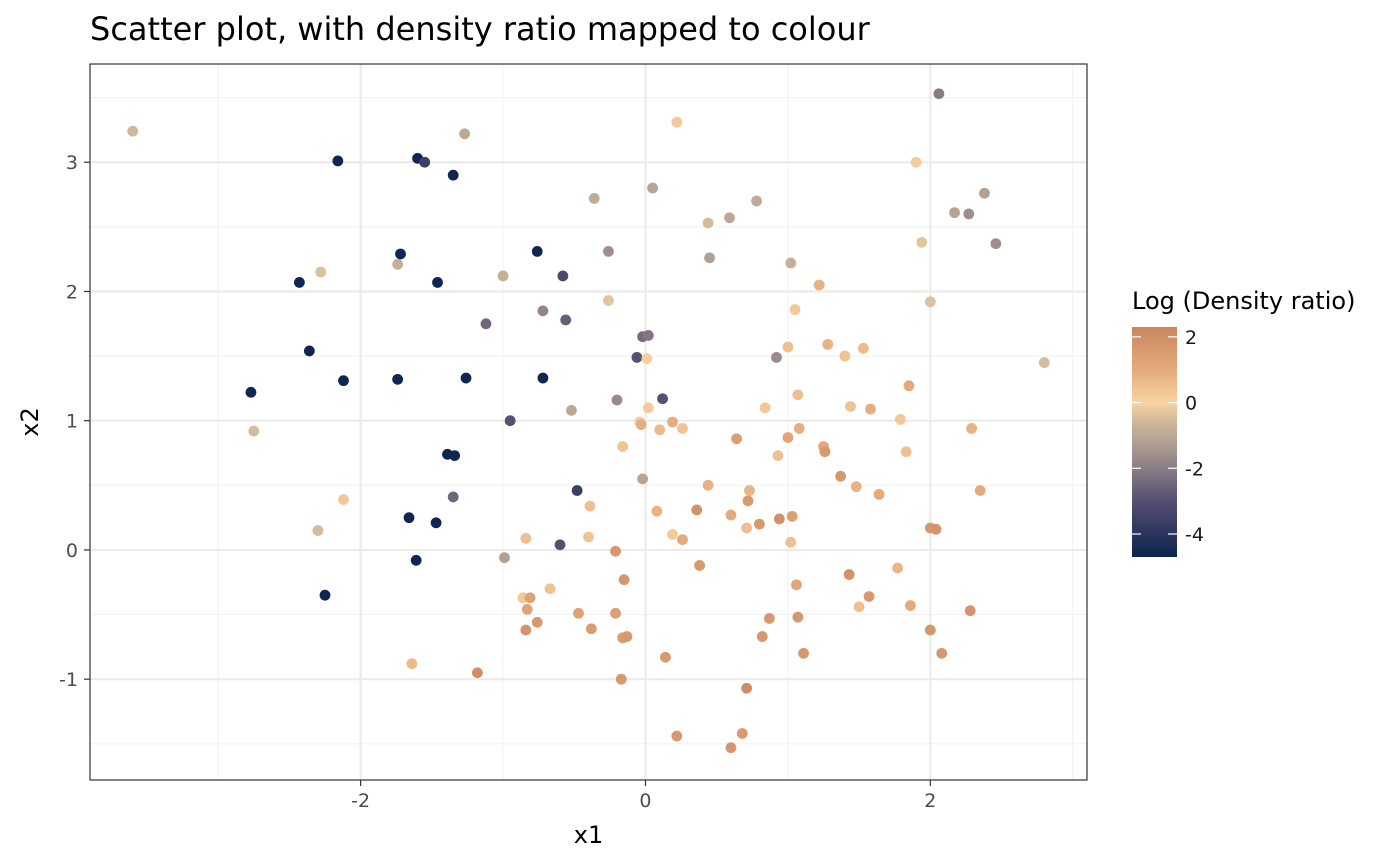  I want to click on y-axis: -1 0 1 2 3, so click(74, 421).